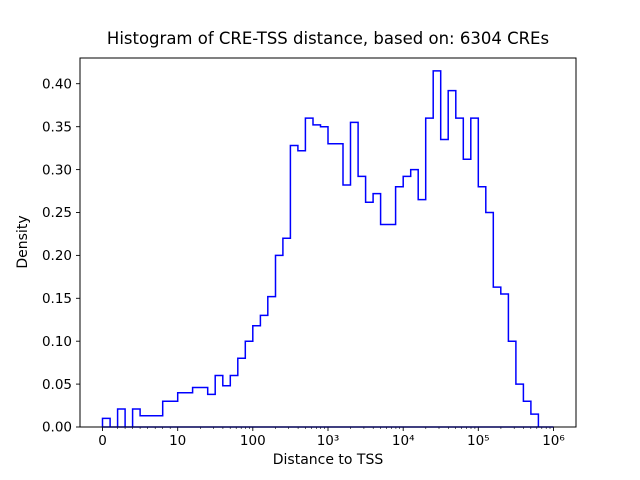 The image size is (640, 480). What do you see at coordinates (57, 170) in the screenshot?
I see `y-tick-label: 0.30` at bounding box center [57, 170].